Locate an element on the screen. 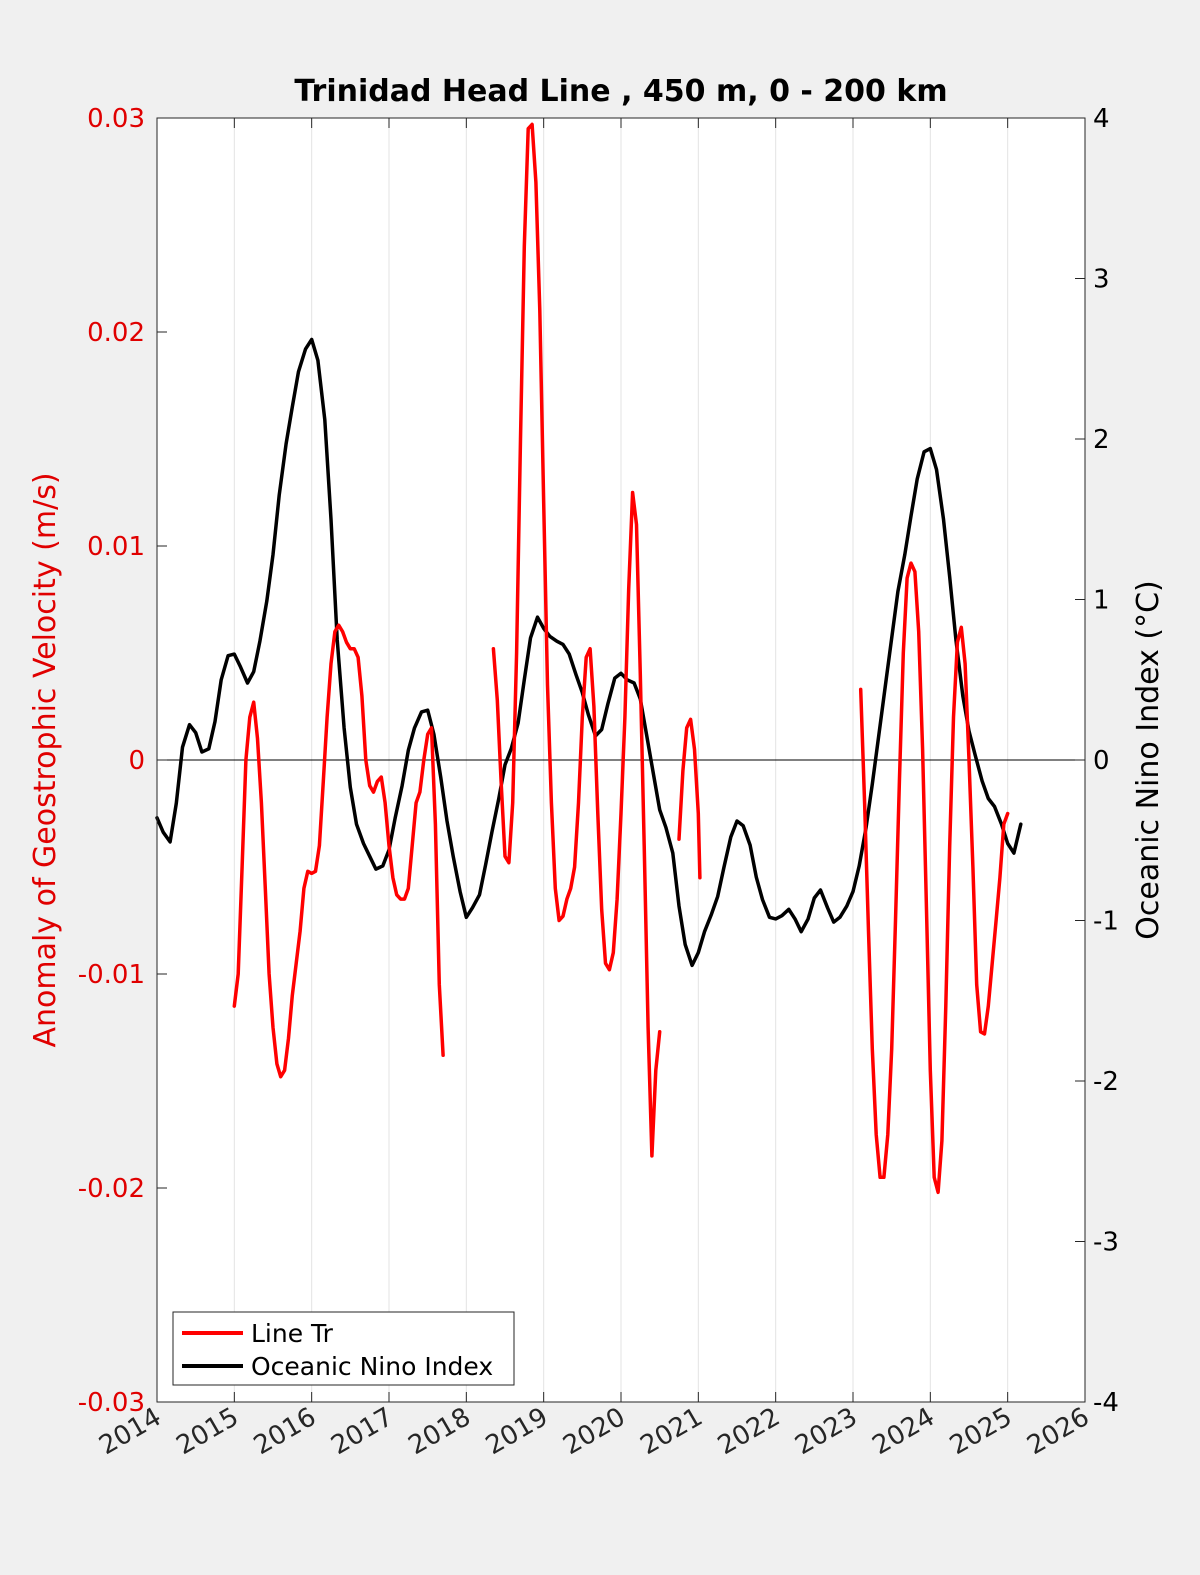 This screenshot has width=1200, height=1575. left-y-tick-label: -0.03 is located at coordinates (111, 1403).